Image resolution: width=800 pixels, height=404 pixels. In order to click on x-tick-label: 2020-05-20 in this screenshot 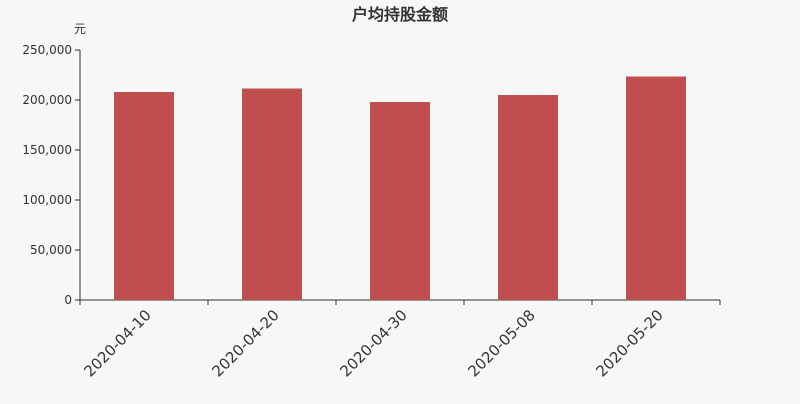, I will do `click(629, 343)`.